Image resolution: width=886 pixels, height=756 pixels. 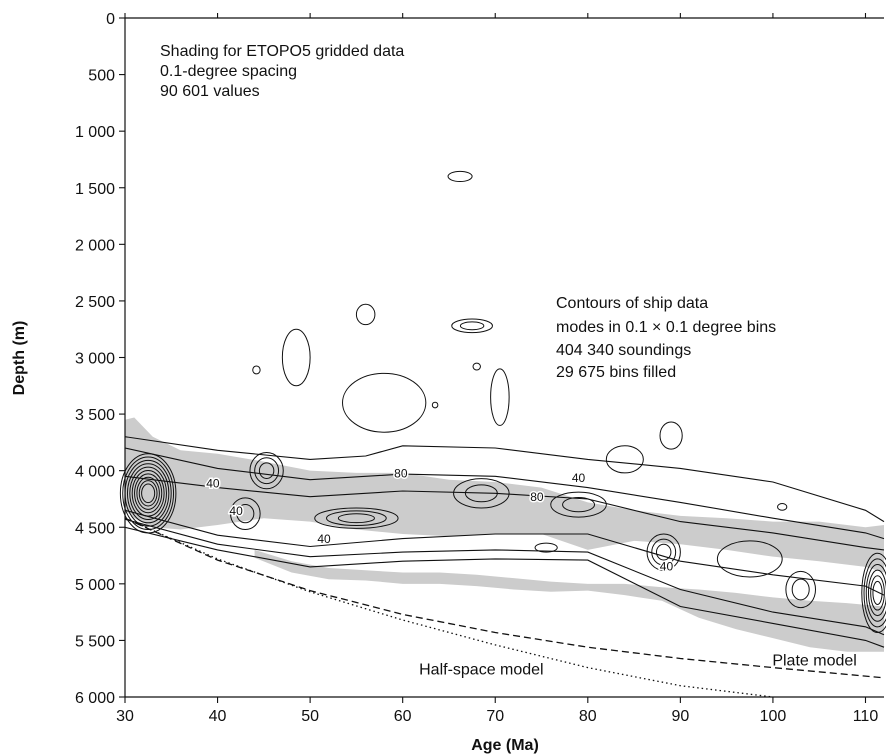 I want to click on y-tick-label-5500: 5 500, so click(x=95, y=641).